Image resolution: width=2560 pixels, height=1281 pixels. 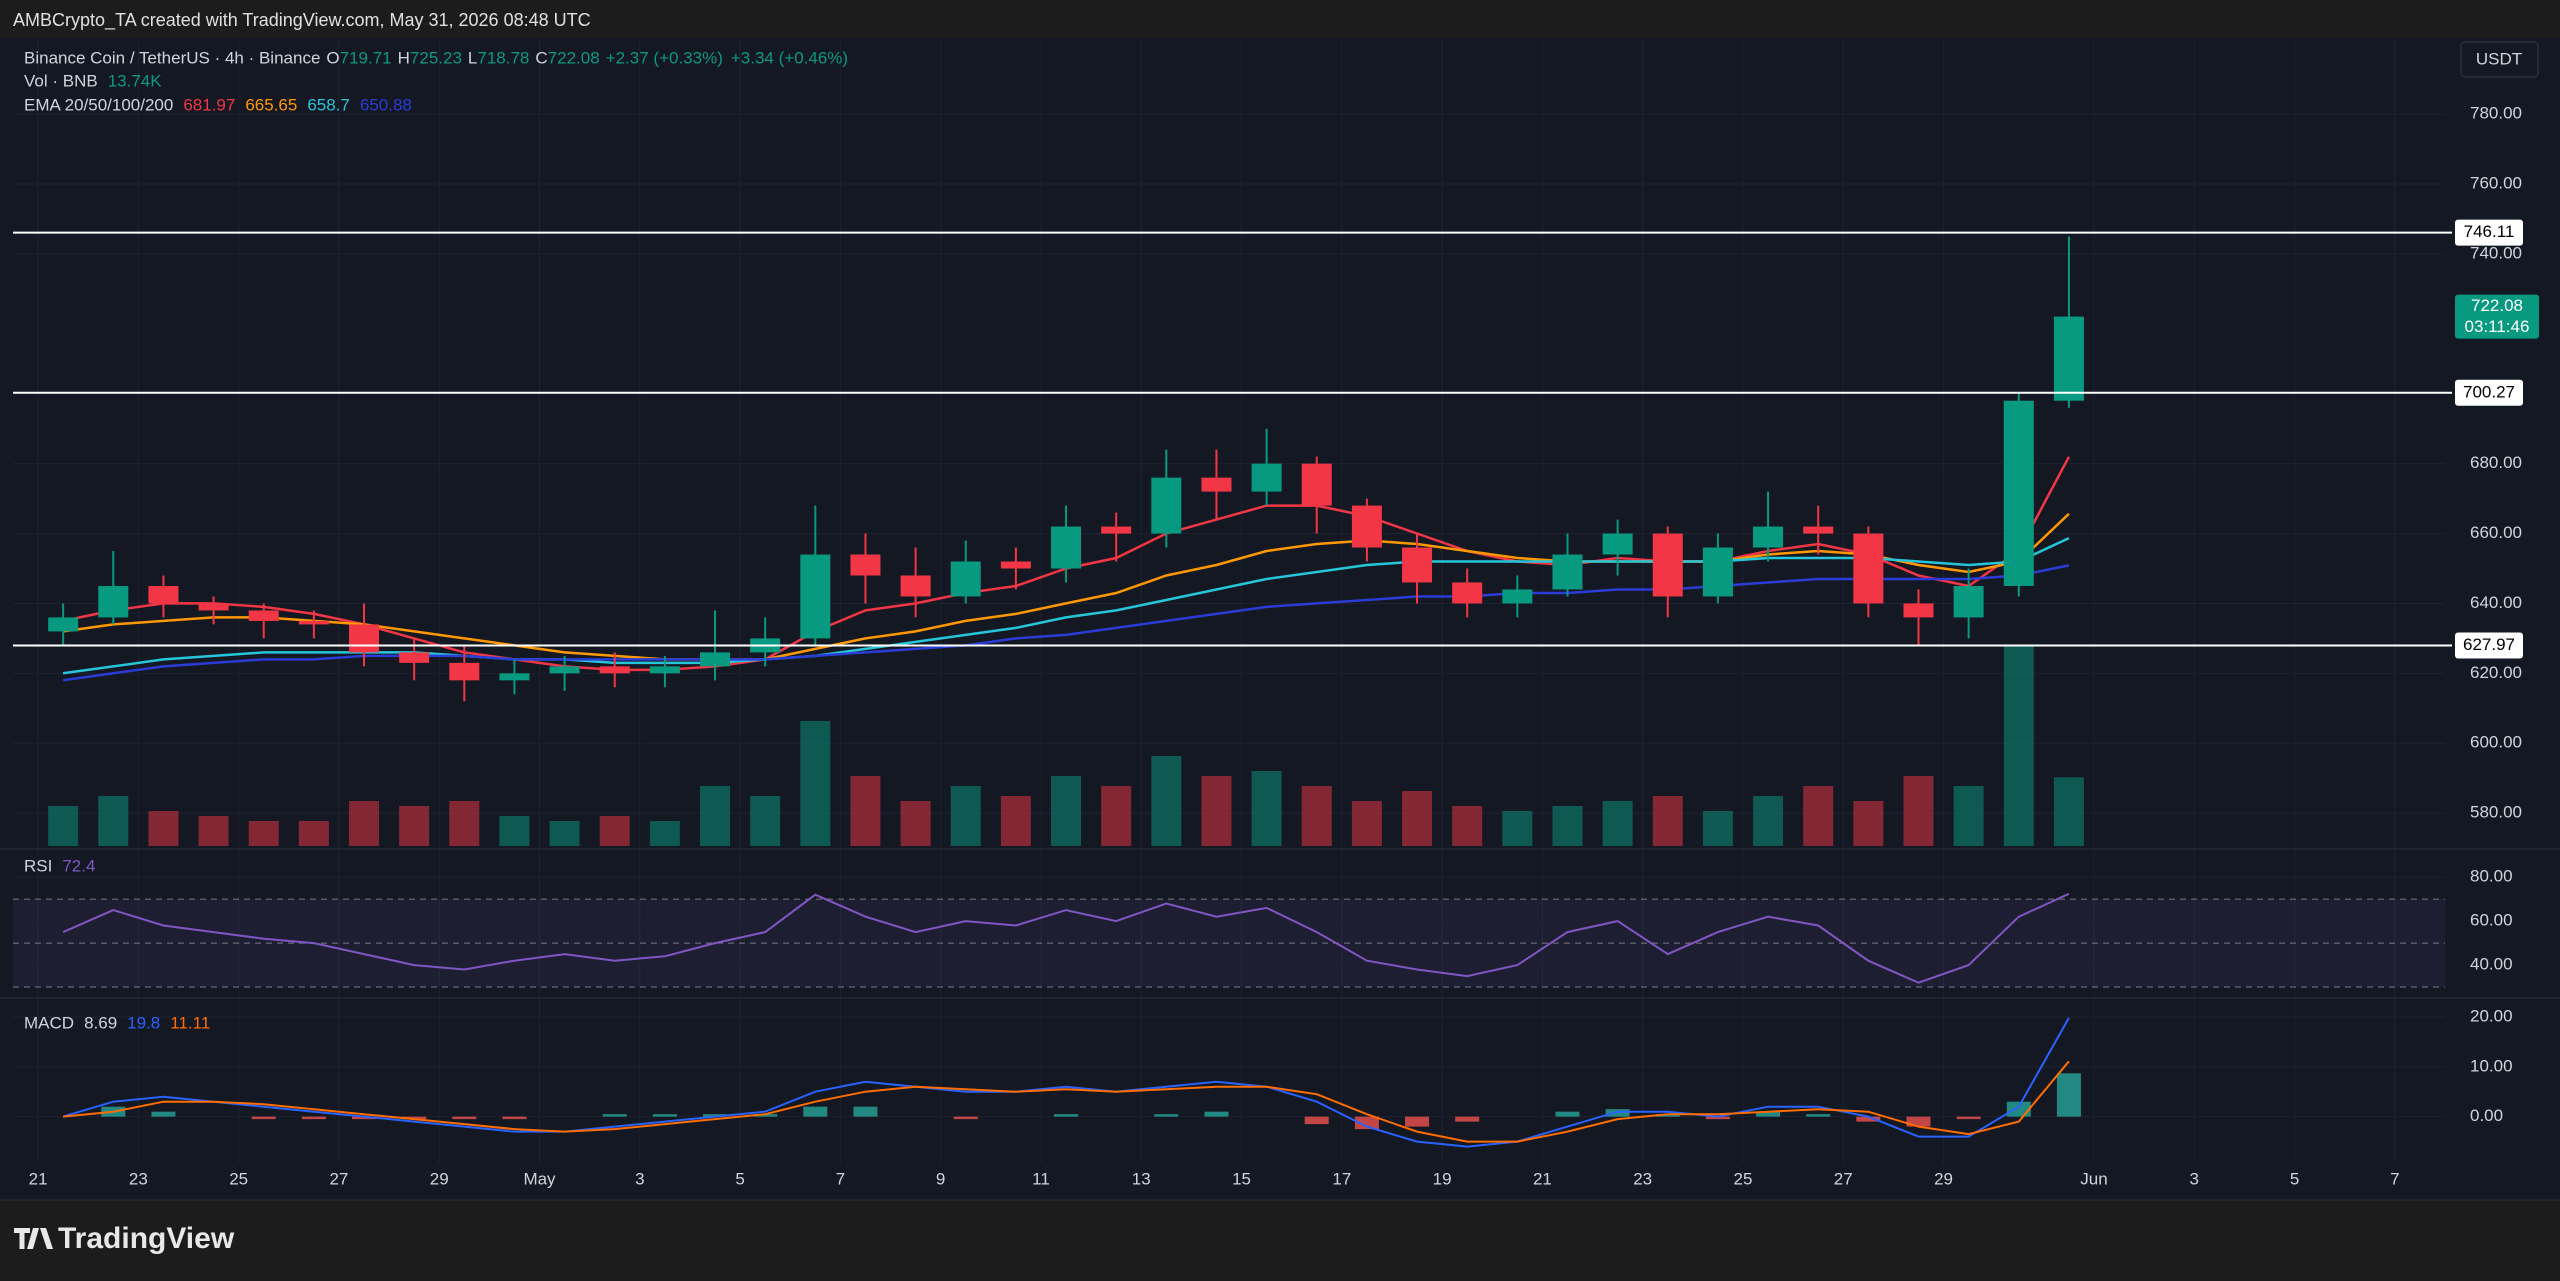 What do you see at coordinates (639, 1178) in the screenshot?
I see `x-tick-label: 3` at bounding box center [639, 1178].